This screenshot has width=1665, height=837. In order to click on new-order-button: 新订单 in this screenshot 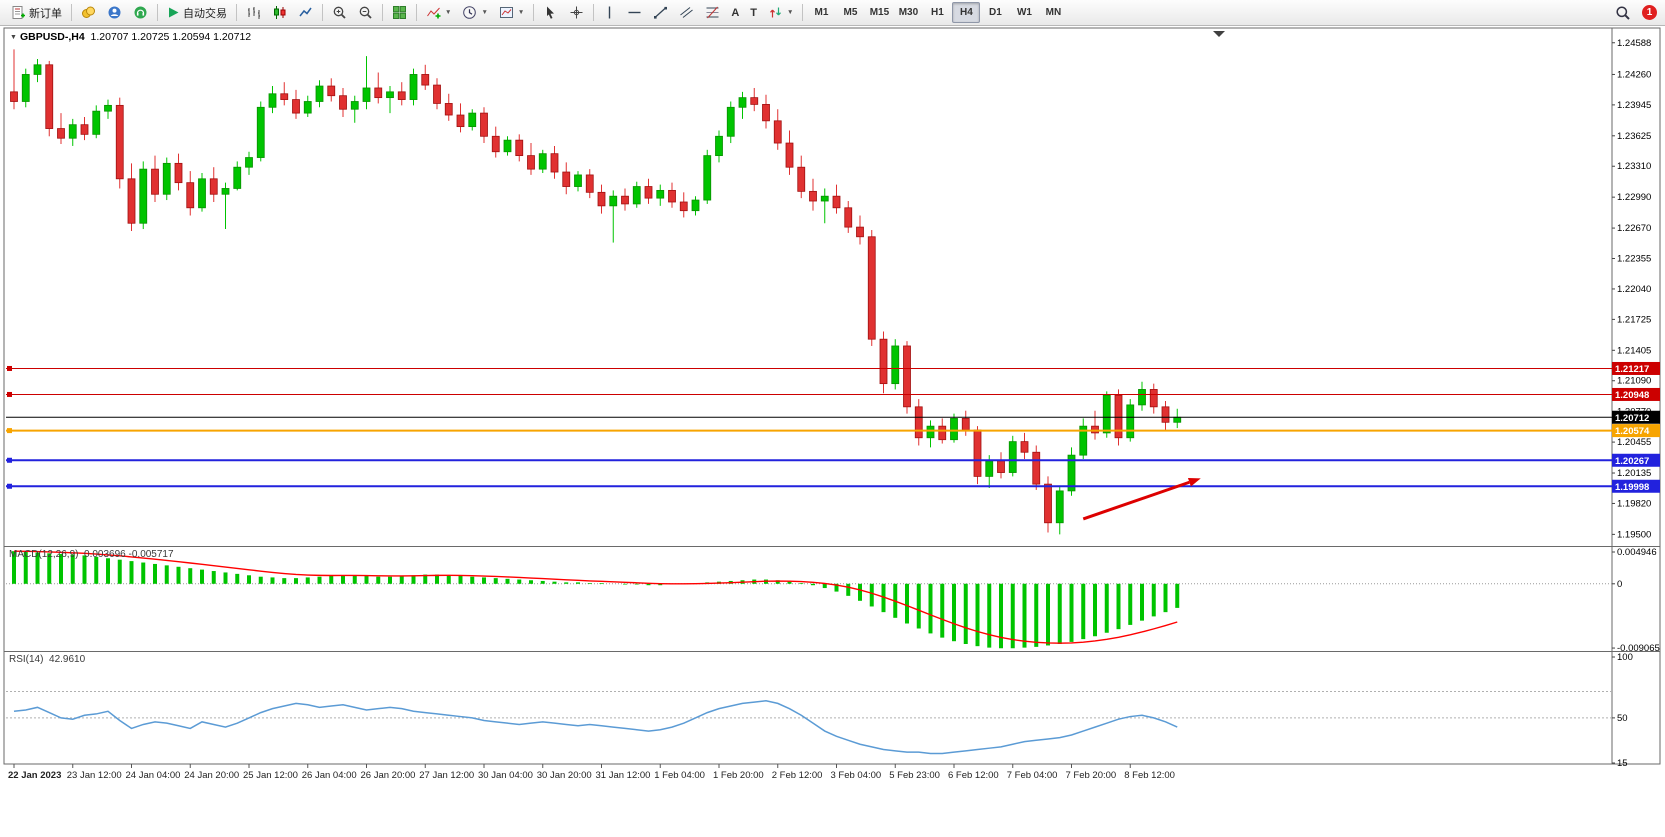, I will do `click(36, 12)`.